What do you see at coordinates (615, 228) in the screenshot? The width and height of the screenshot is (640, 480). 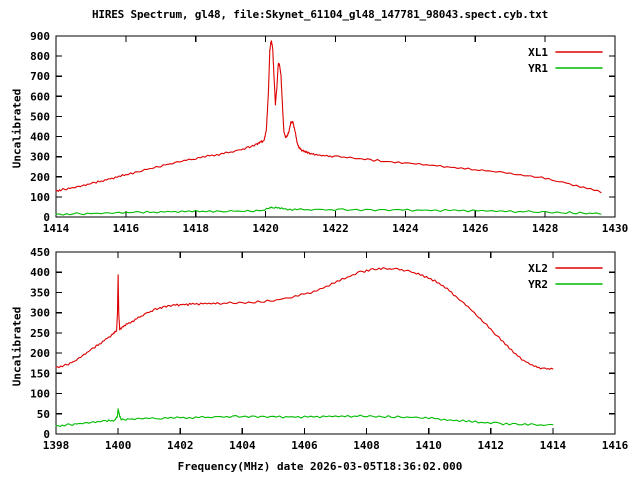 I see `x-tick-label: 1430` at bounding box center [615, 228].